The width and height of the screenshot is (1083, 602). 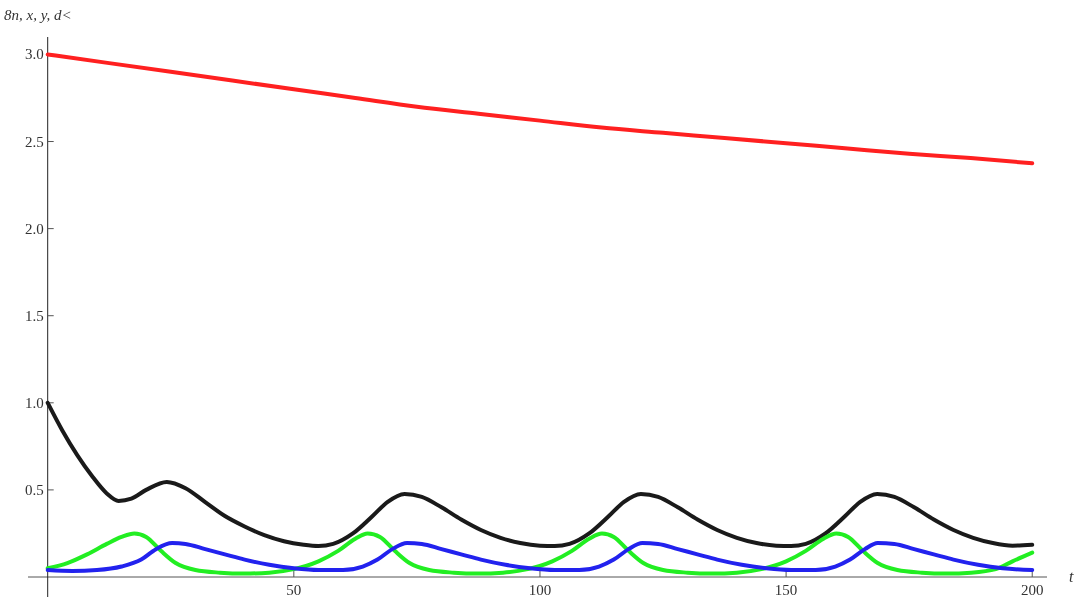 I want to click on y-tick-label: 3.0, so click(x=34, y=54).